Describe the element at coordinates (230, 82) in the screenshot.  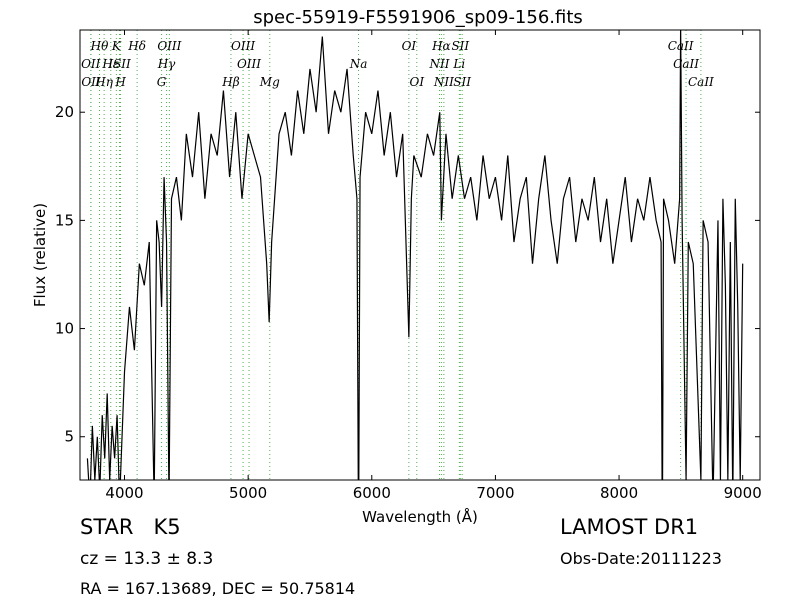
I see `spectral-line-label: Hβ` at that location.